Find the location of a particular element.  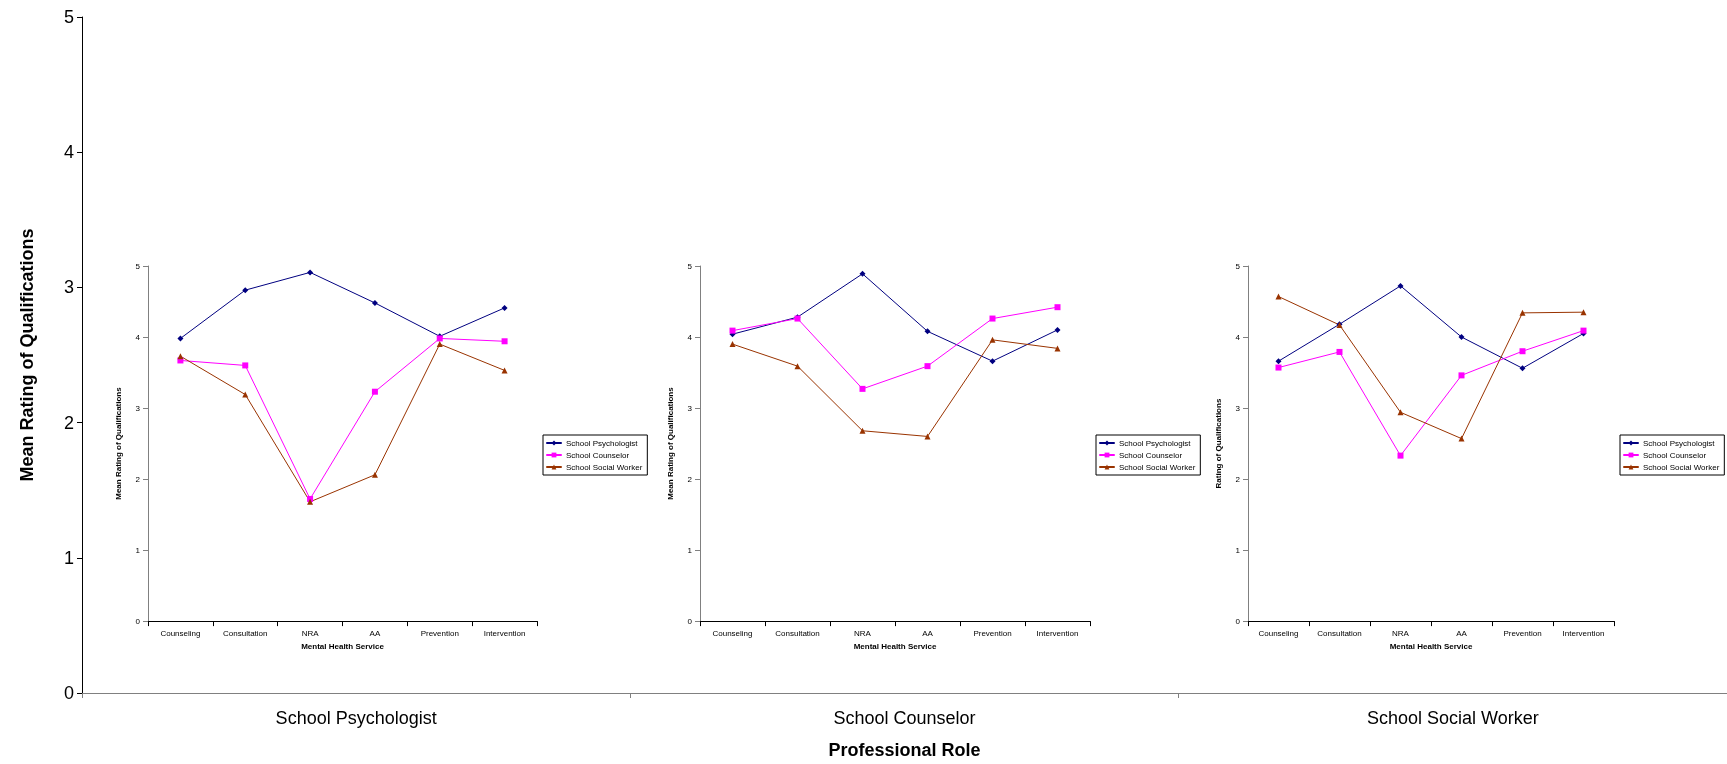

x-tick-label: School Psychologist is located at coordinates (356, 718).